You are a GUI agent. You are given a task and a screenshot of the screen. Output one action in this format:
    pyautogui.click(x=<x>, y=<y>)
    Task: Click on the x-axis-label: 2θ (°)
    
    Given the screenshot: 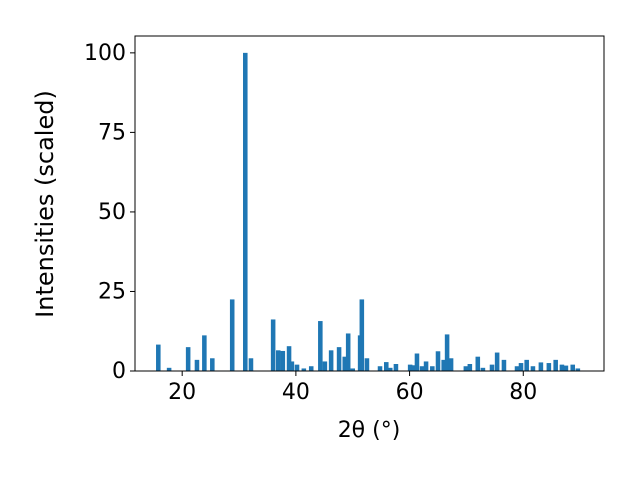 What is the action you would take?
    pyautogui.click(x=369, y=430)
    